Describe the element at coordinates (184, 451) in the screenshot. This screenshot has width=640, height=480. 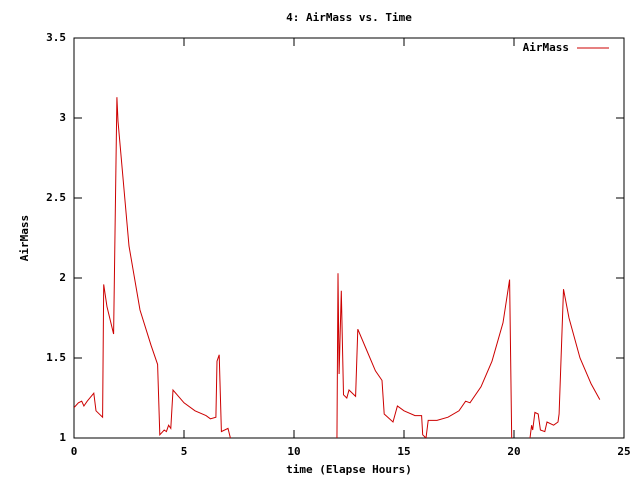
I see `x-tick-label: 5` at that location.